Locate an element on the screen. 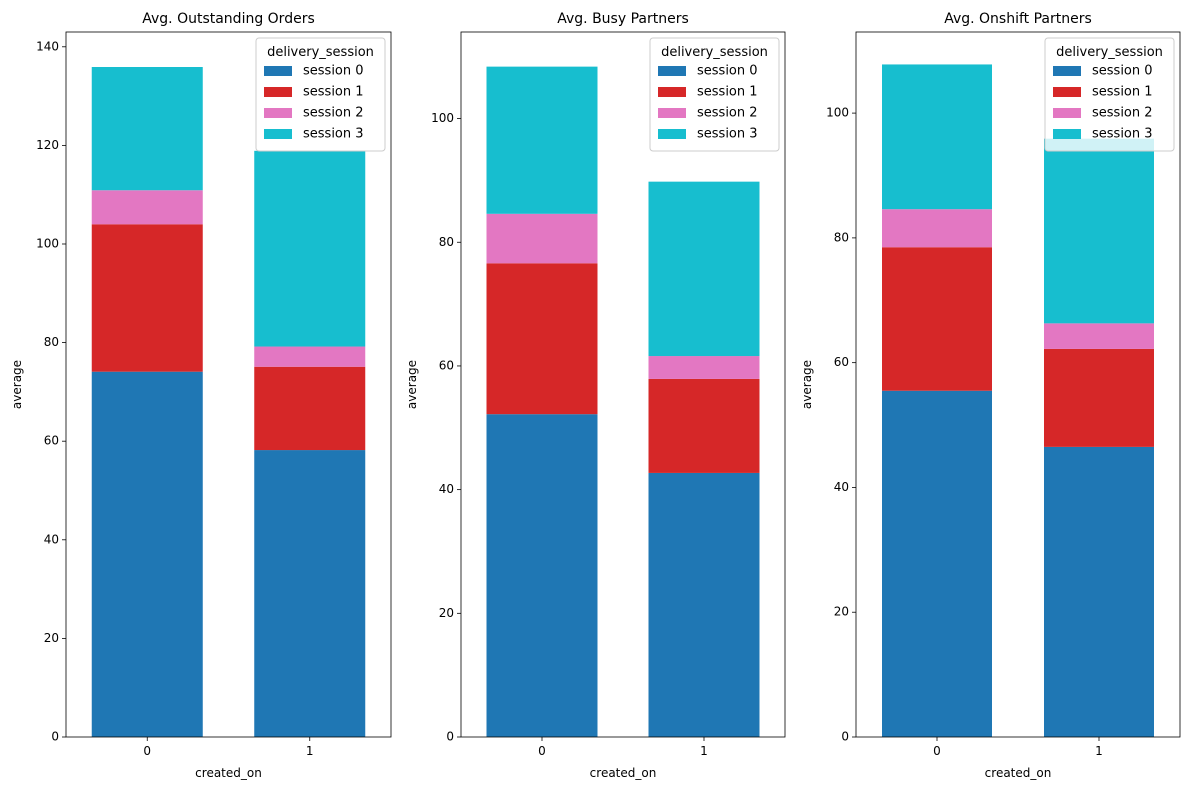  chart-title: Avg. Onshift Partners is located at coordinates (1018, 19).